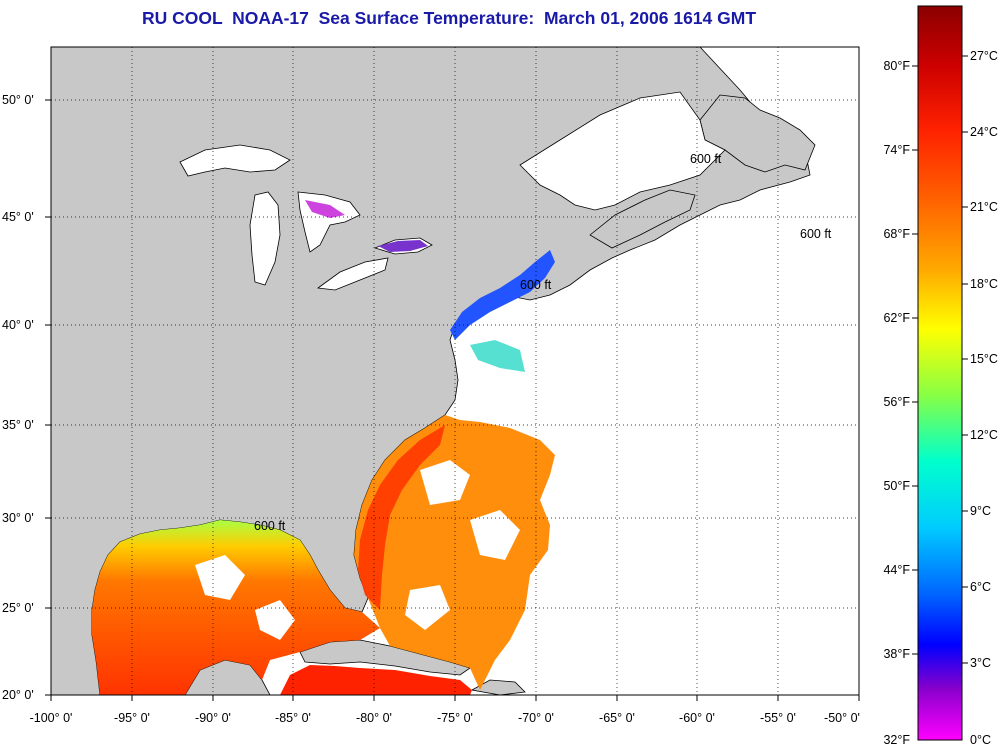  Describe the element at coordinates (403, 246) in the screenshot. I see `sst-lake-ontario-data` at that location.